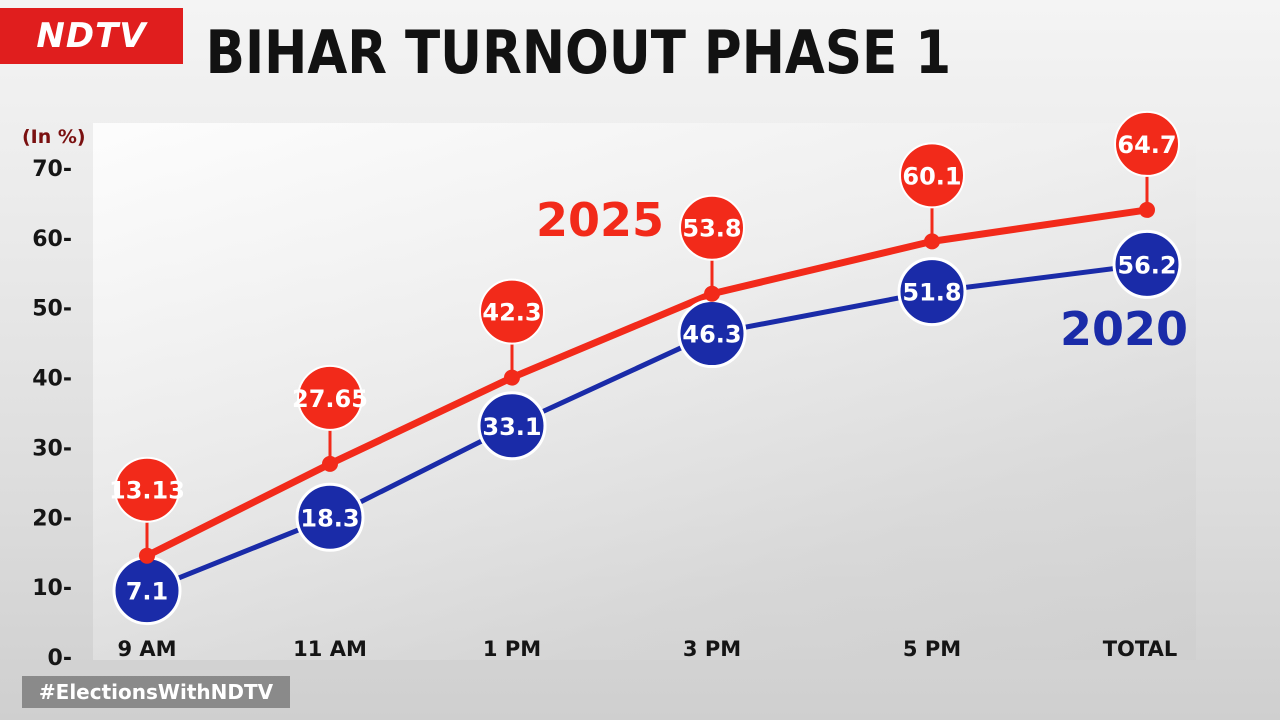 The height and width of the screenshot is (720, 1280). I want to click on marker-2020: 7.1, so click(147, 591).